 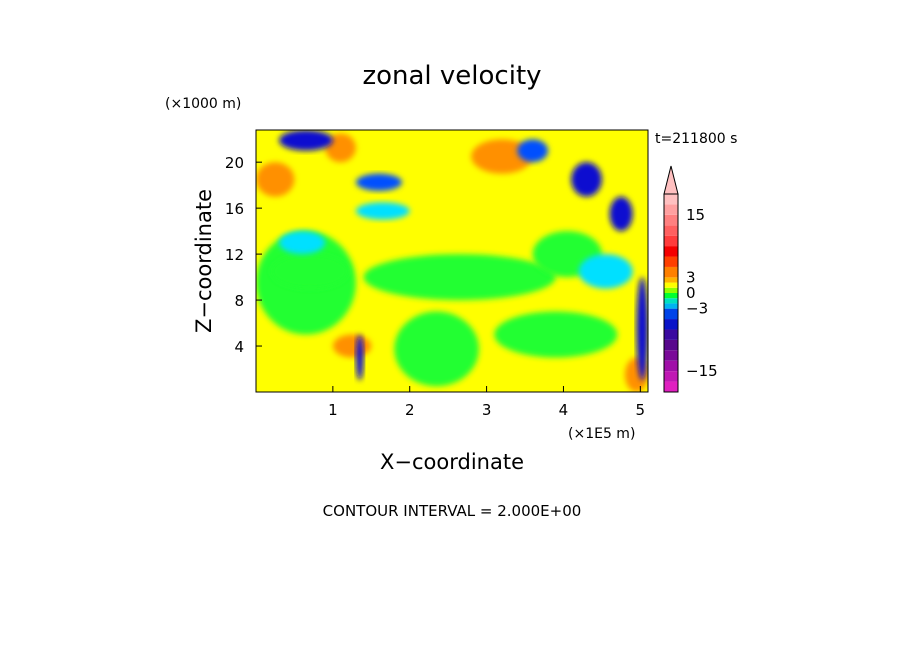 I want to click on colorbar-frame, so click(x=671, y=293).